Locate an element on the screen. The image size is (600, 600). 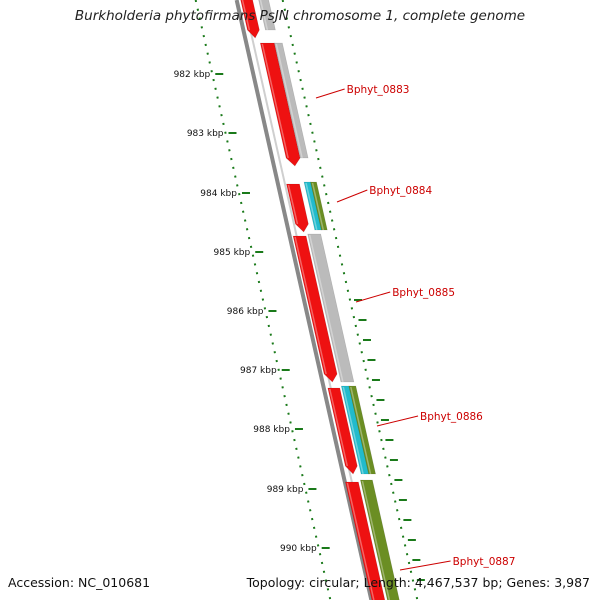
tick-label: 987 kbp is located at coordinates (258, 371).